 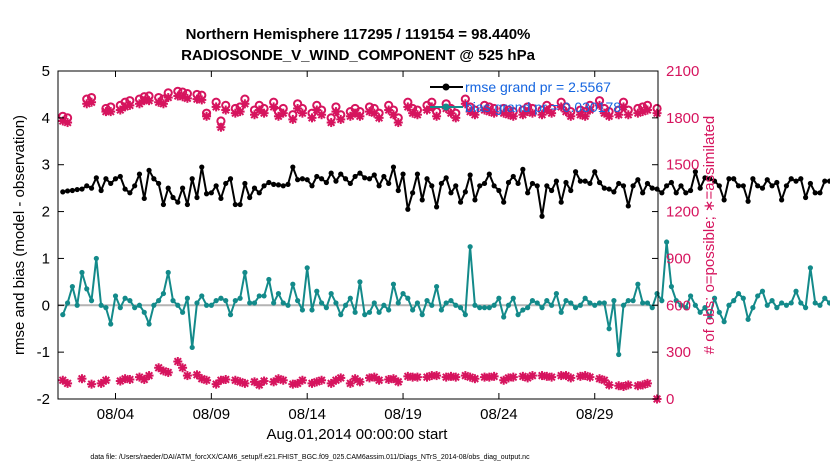 What do you see at coordinates (682, 118) in the screenshot?
I see `y-right-tick-label: 1800` at bounding box center [682, 118].